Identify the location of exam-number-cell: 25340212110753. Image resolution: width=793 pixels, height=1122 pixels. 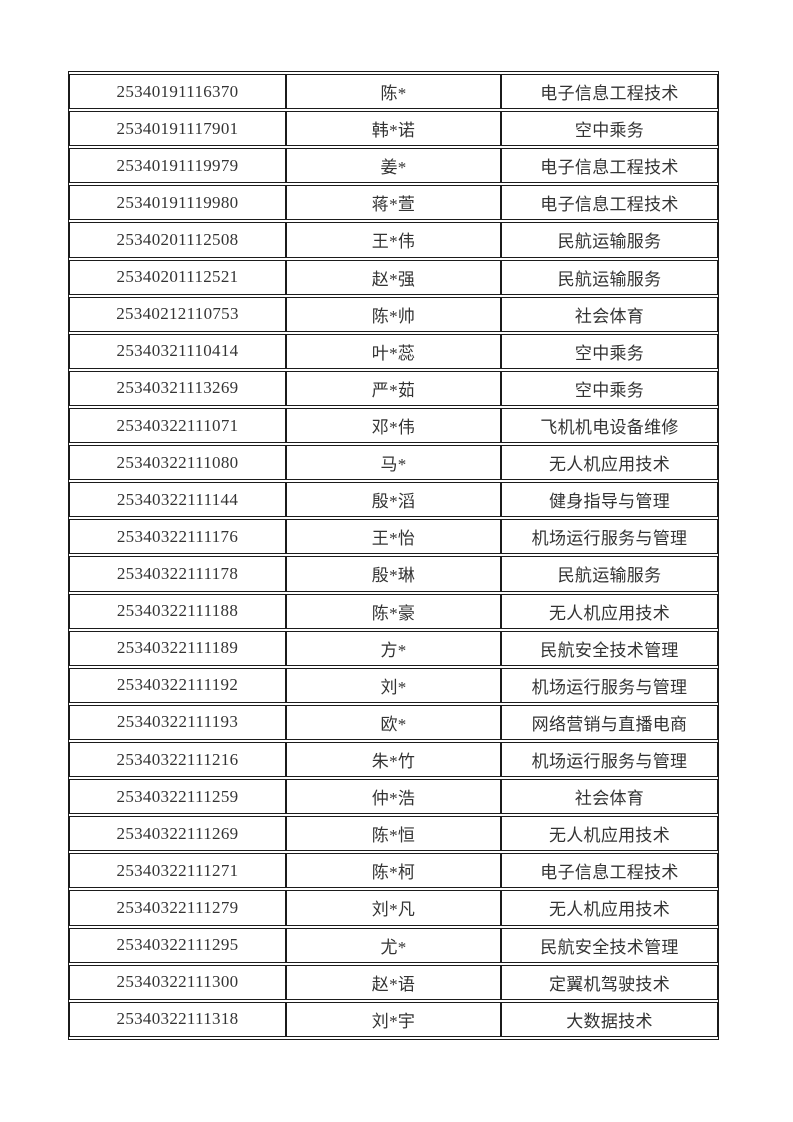
(177, 314).